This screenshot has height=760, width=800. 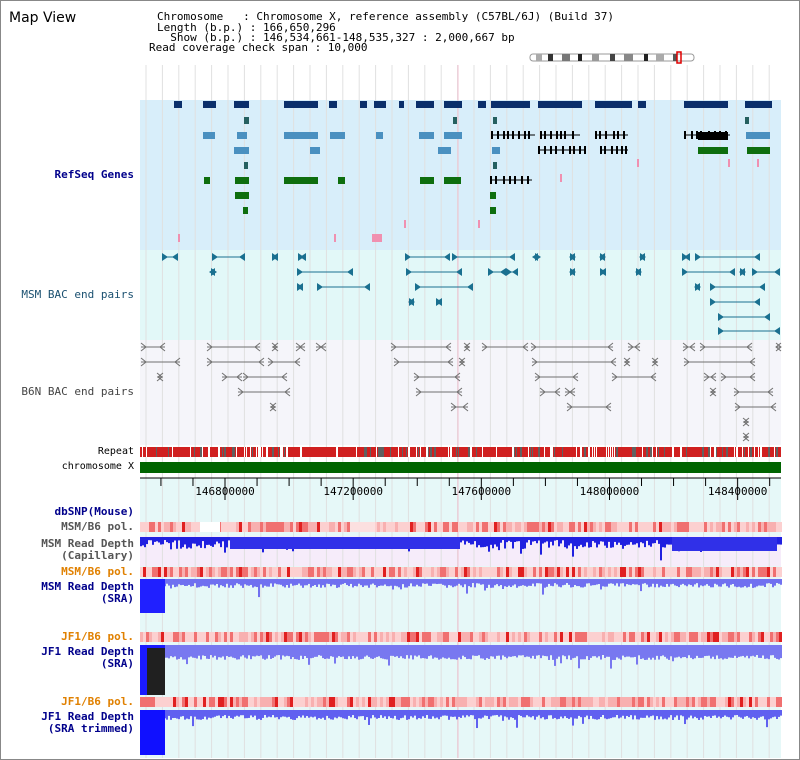 I want to click on chromosome-ideogram, so click(x=613, y=58).